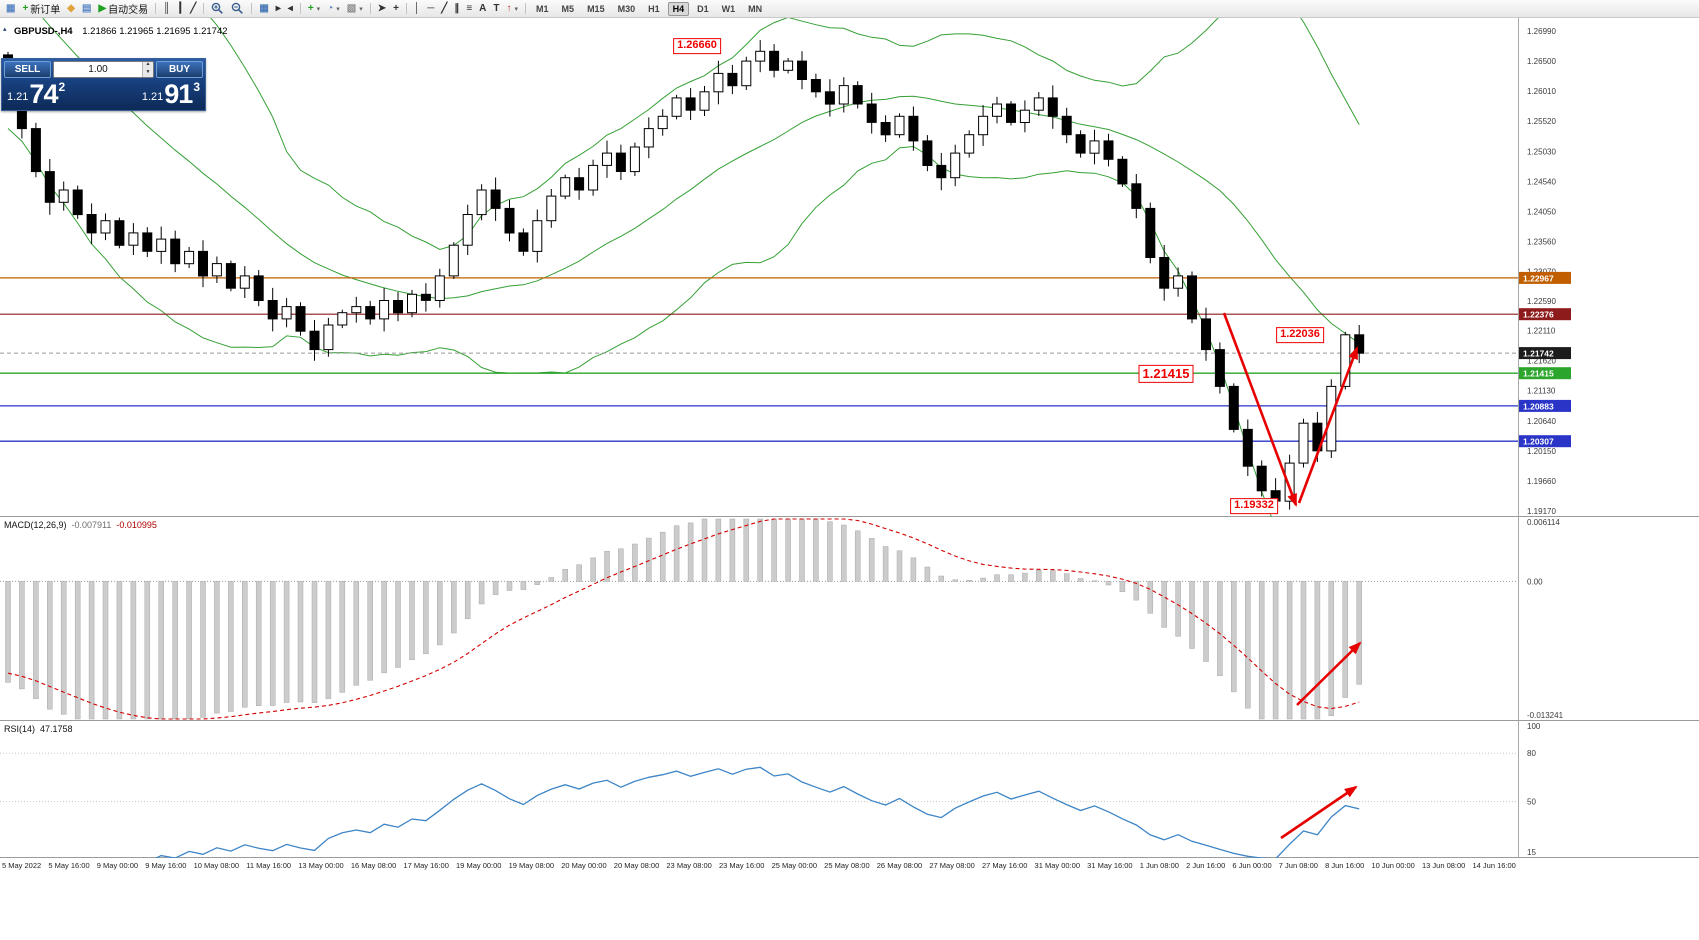  I want to click on one-click-collapse-icon: ▴, so click(5, 29).